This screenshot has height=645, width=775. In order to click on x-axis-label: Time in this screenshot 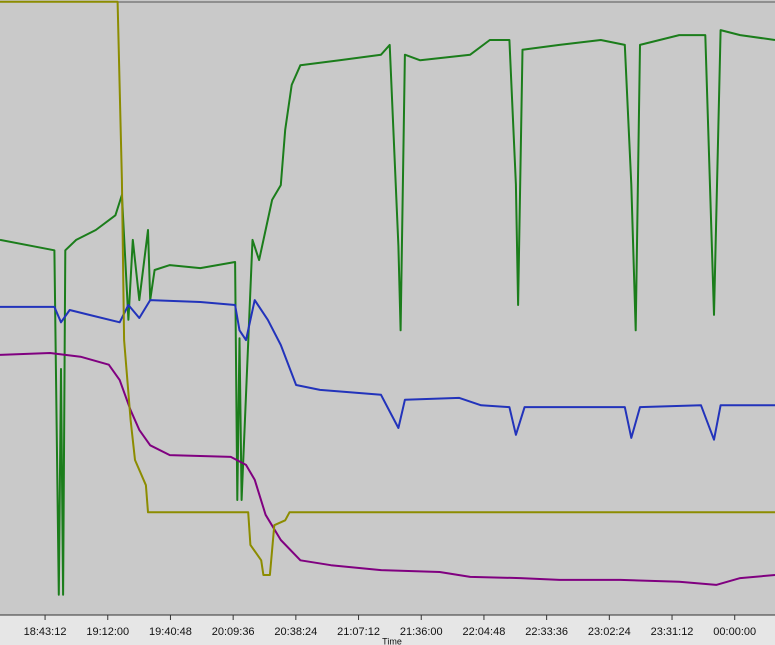, I will do `click(392, 640)`.